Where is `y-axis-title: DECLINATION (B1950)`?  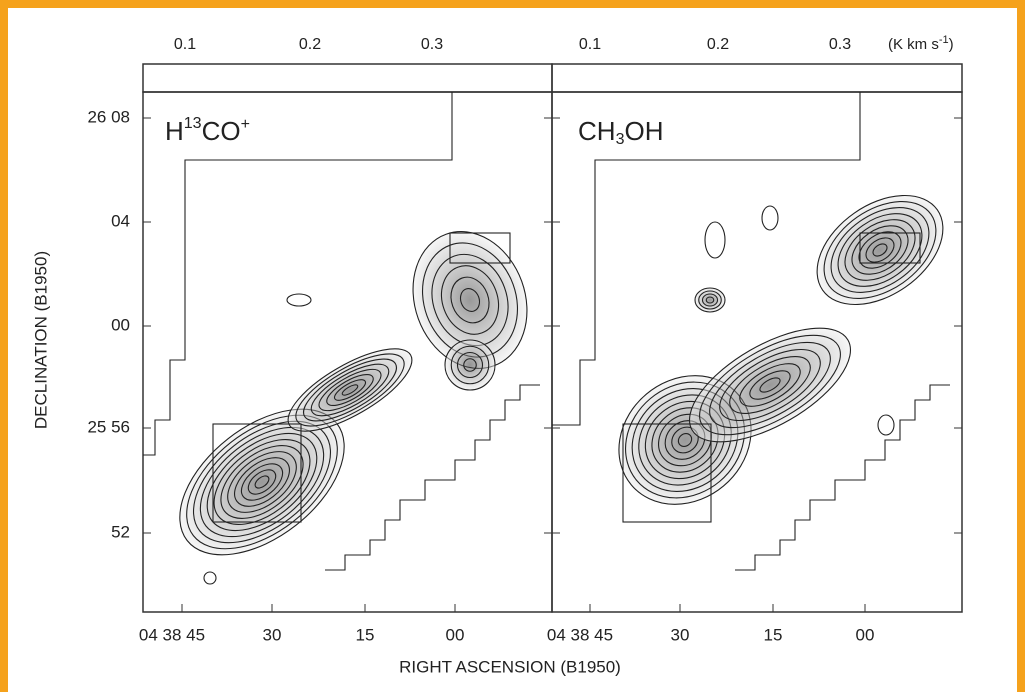
y-axis-title: DECLINATION (B1950) is located at coordinates (40, 340).